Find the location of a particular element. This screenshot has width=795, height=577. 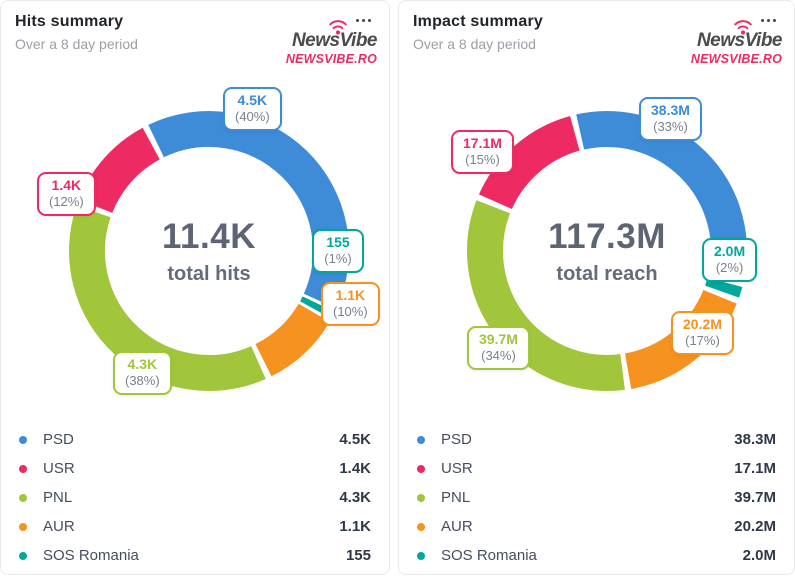

segment-label-sos-romania: 2.0M (2%) is located at coordinates (730, 260).